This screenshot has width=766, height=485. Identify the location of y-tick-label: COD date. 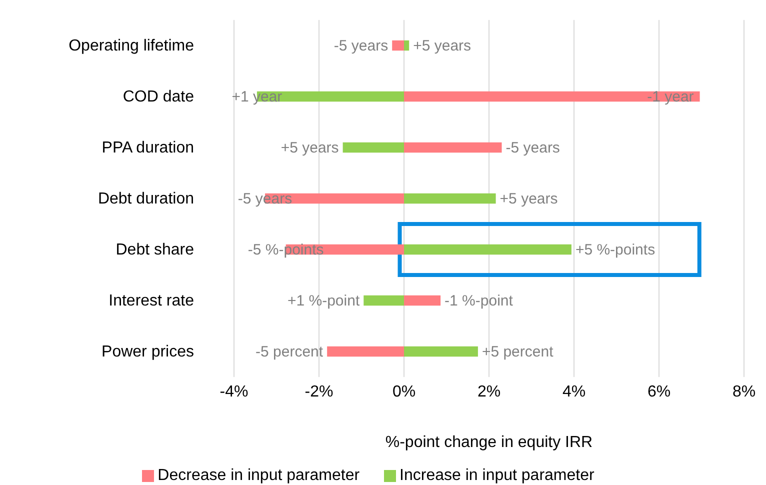
(158, 97).